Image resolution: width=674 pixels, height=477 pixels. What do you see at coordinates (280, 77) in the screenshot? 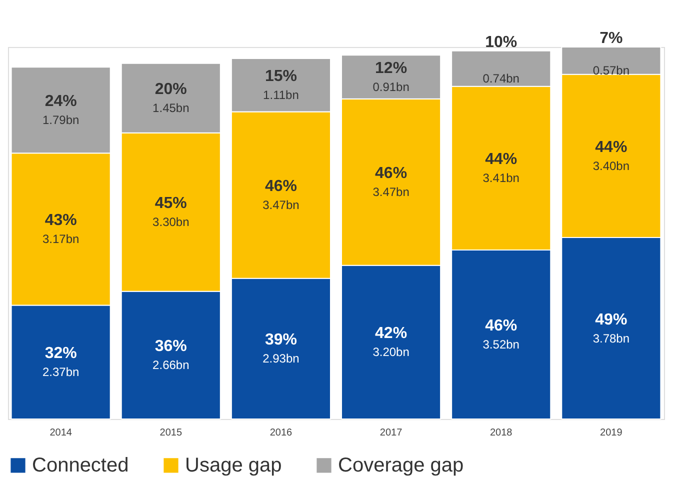
I see `annotation: 15%` at bounding box center [280, 77].